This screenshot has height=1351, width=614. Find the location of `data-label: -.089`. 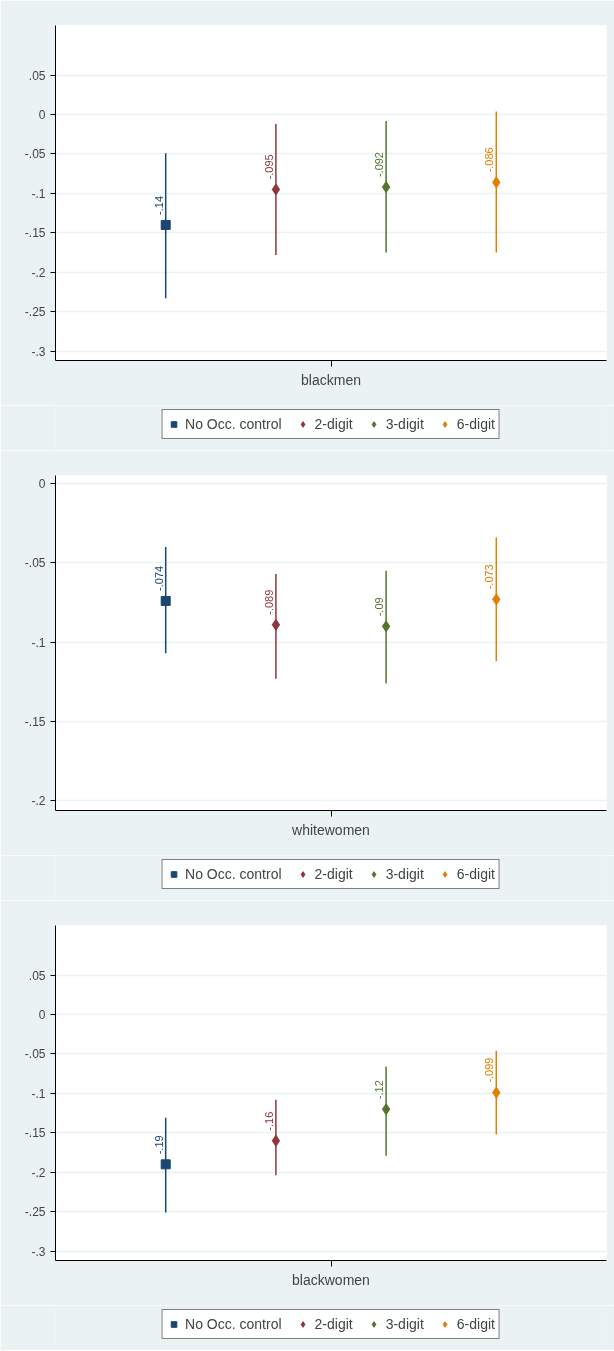

data-label: -.089 is located at coordinates (268, 602).